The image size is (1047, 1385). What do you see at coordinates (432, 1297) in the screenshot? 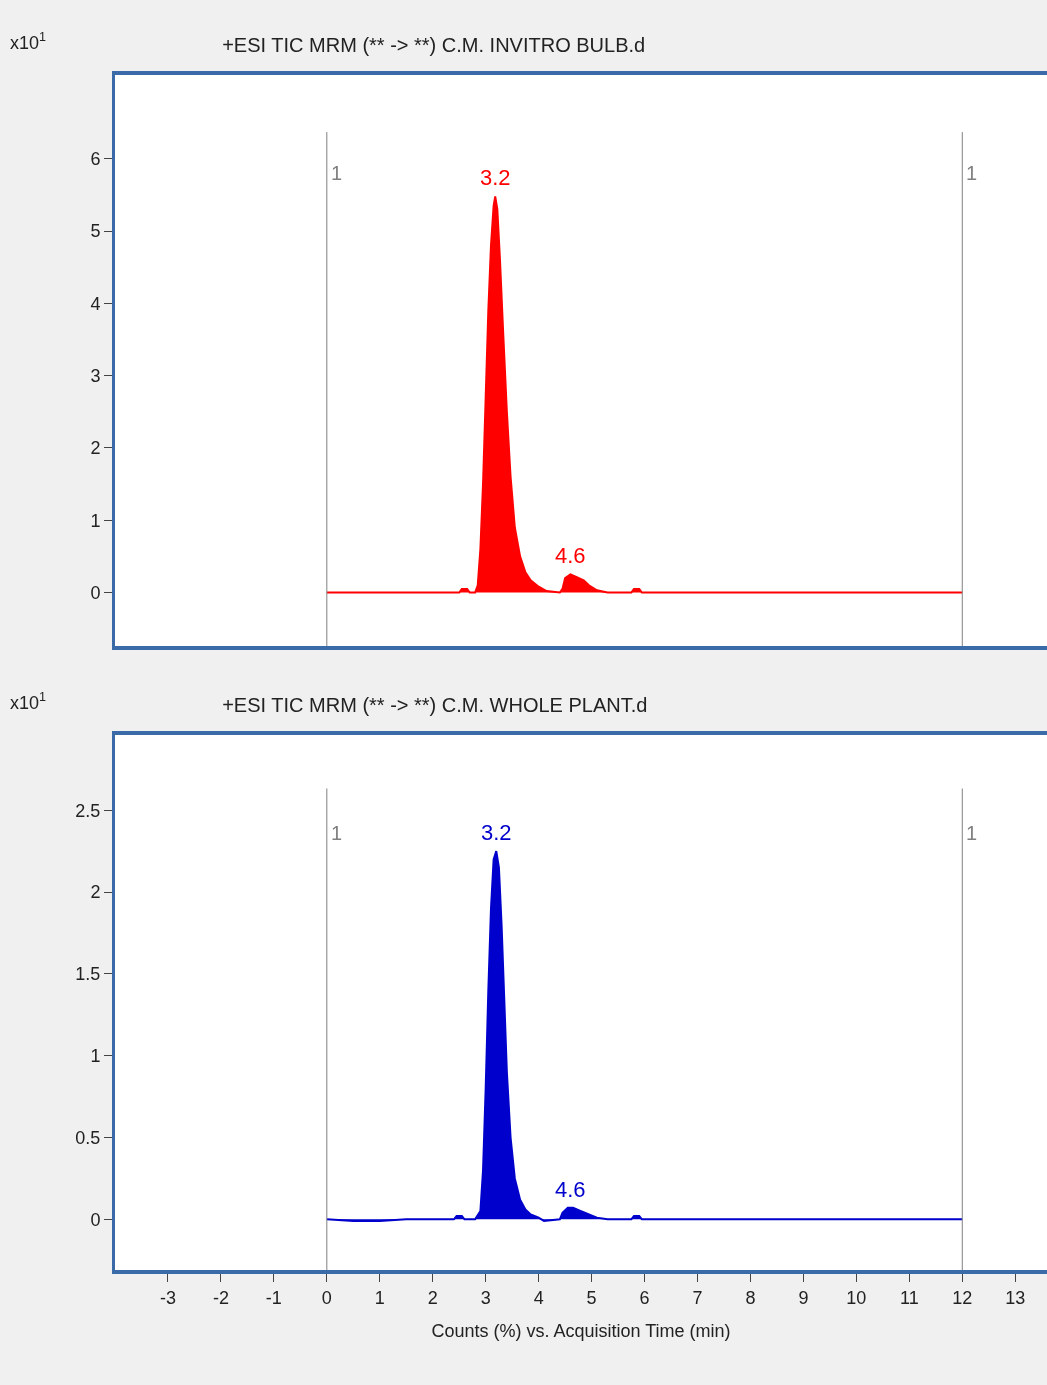
I see `x-tick-label: 2` at bounding box center [432, 1297].